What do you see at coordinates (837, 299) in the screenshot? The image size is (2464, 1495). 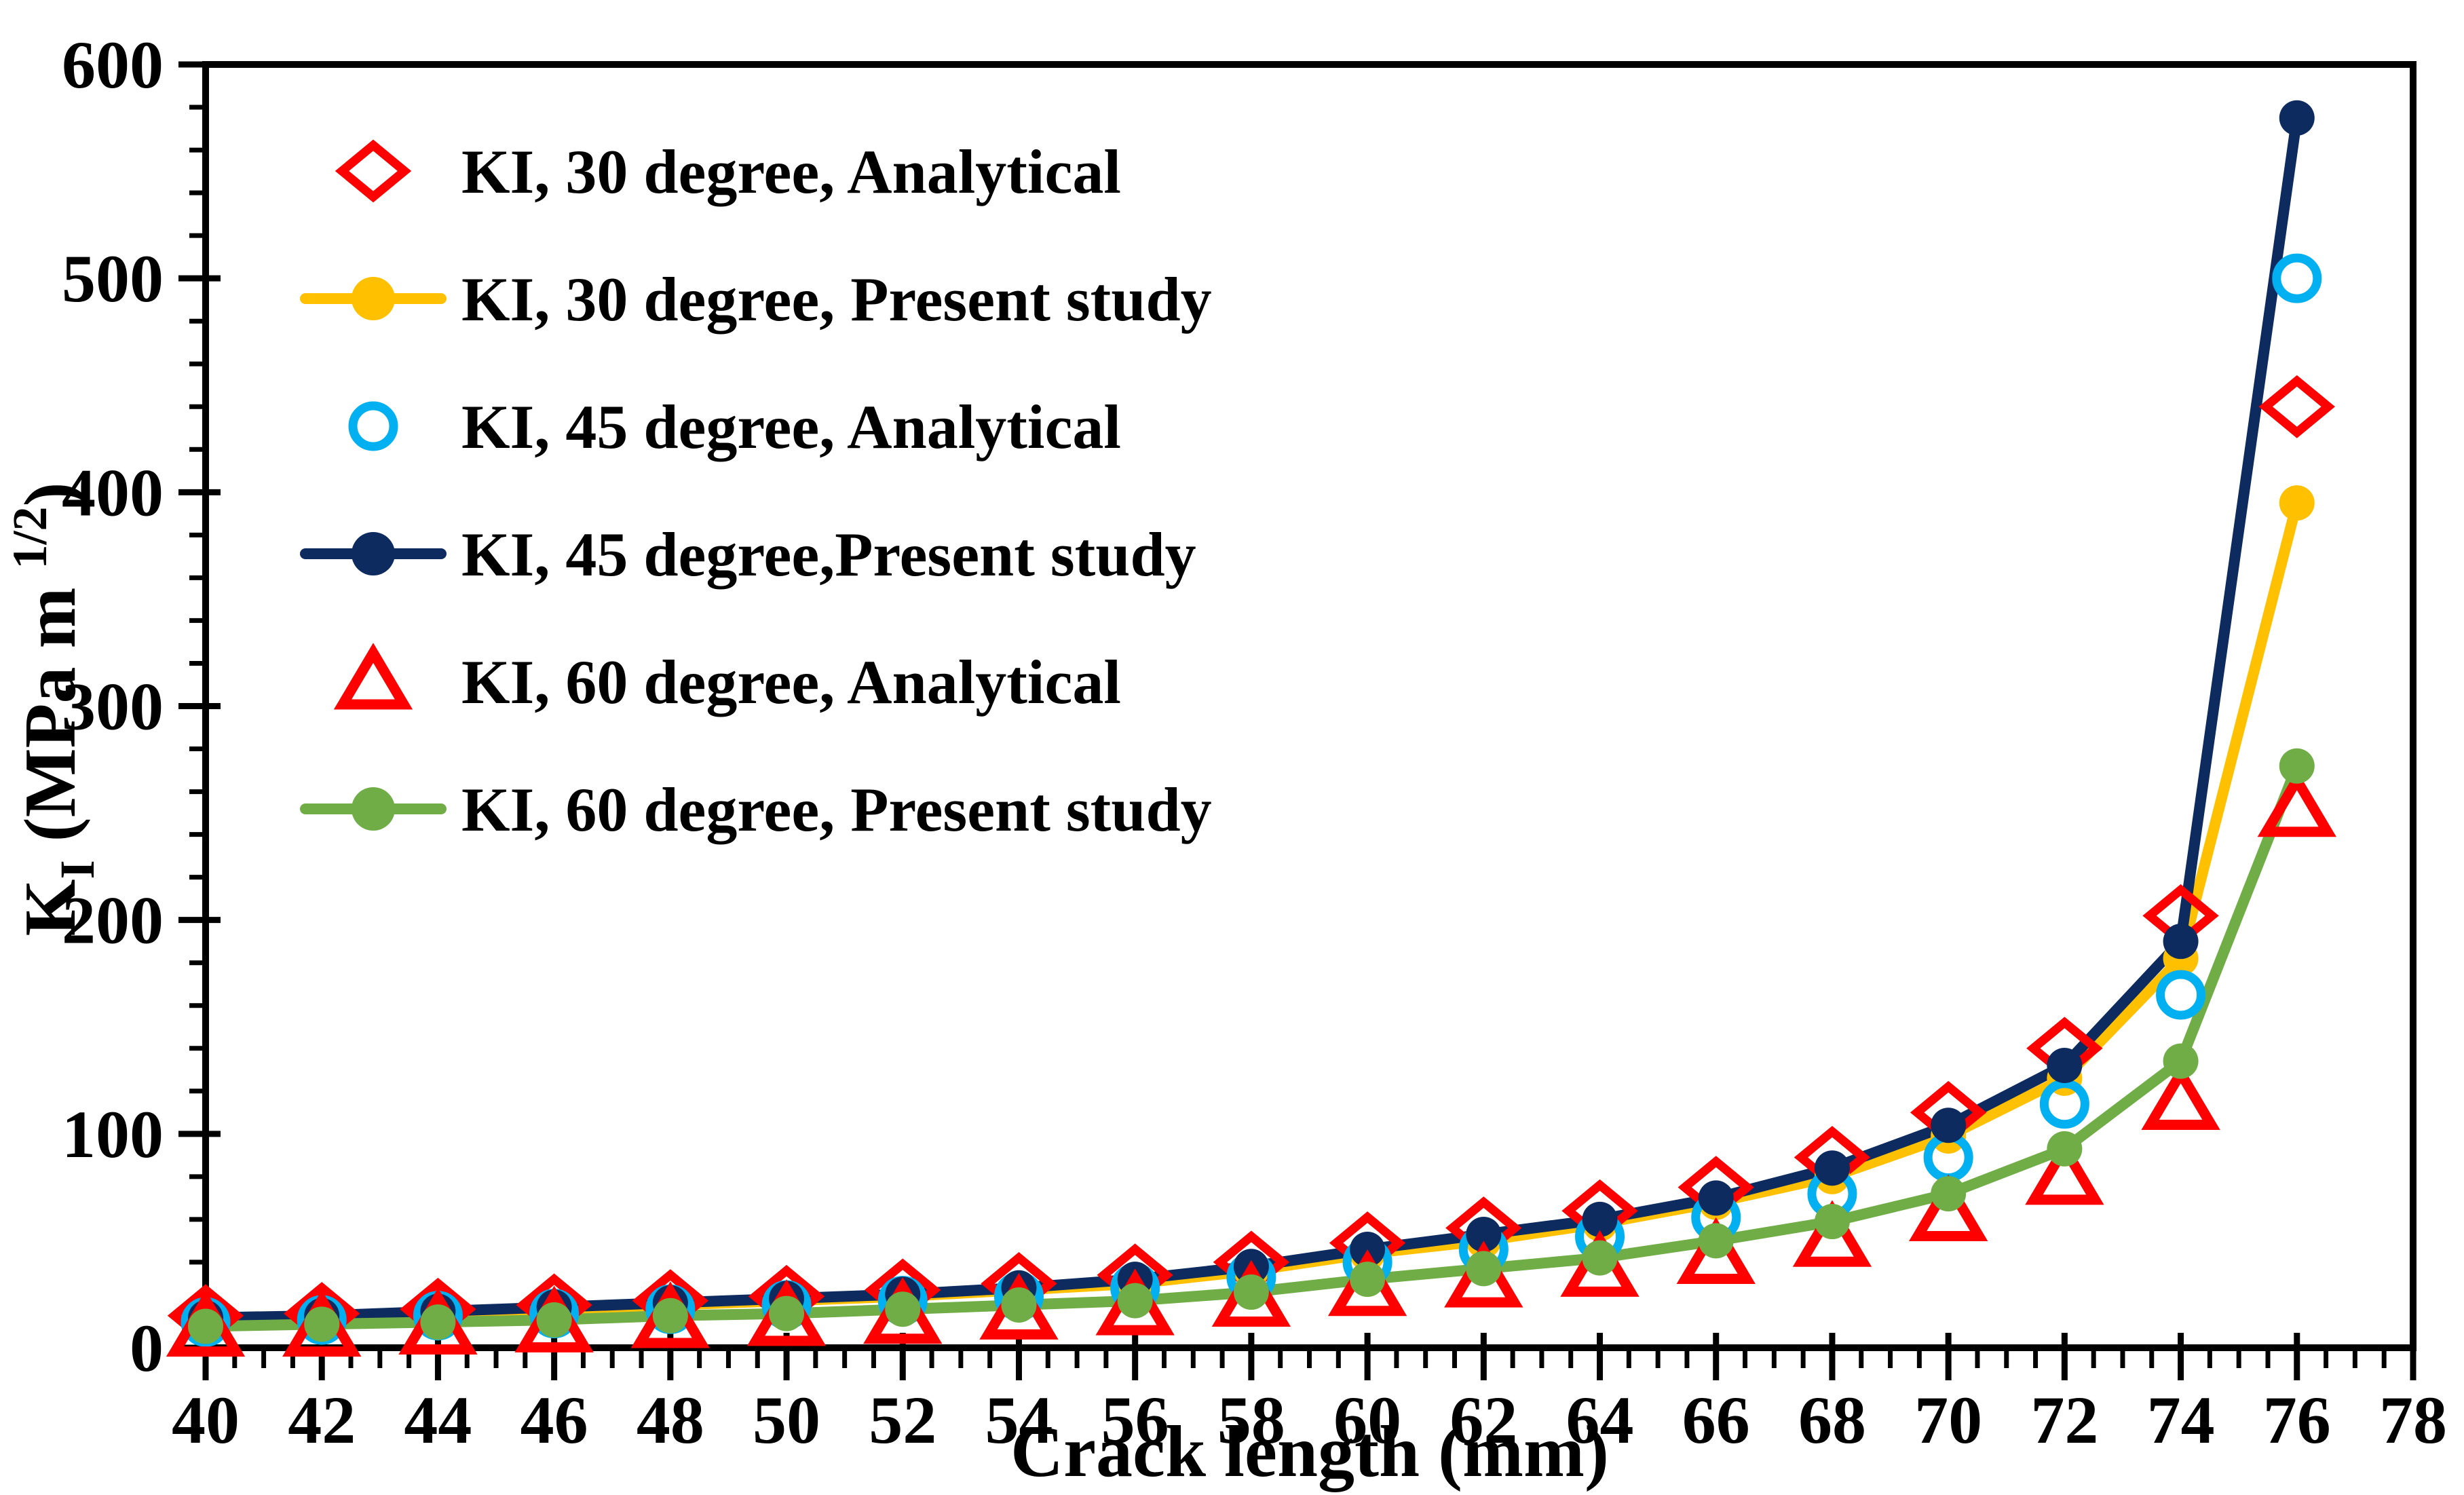 I see `legend-label-1: KI, 30 degree, Present study` at bounding box center [837, 299].